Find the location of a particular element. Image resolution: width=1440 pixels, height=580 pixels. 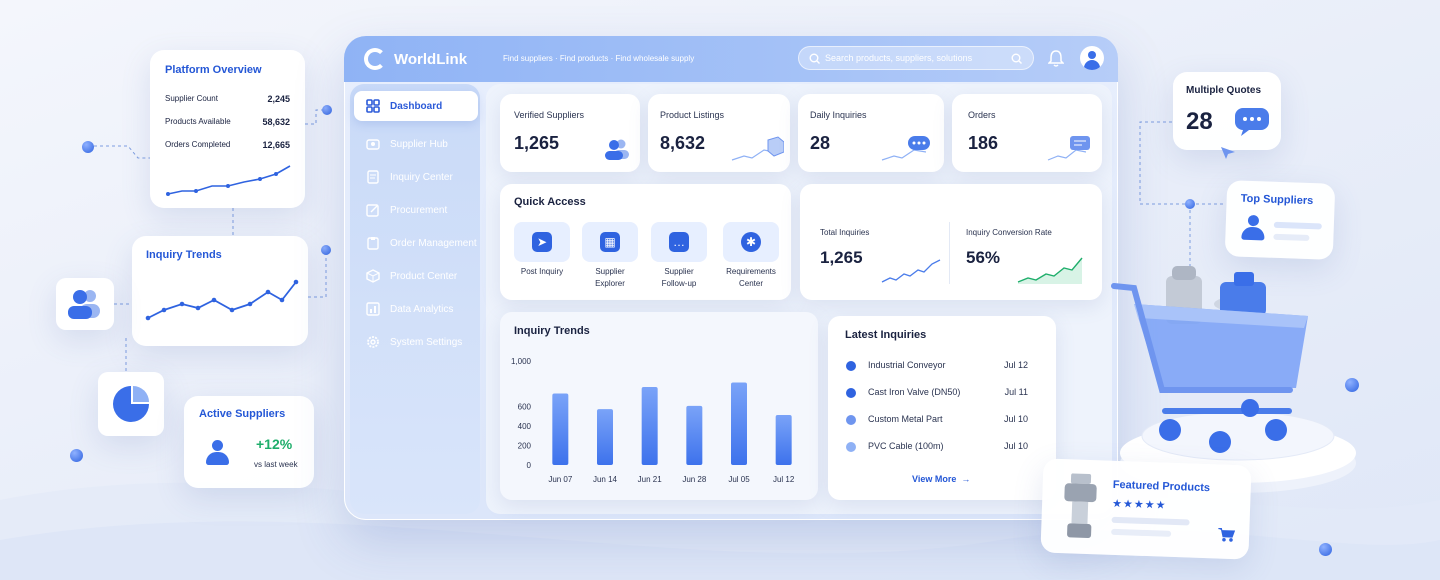

overview-row-value: 12,665 is located at coordinates (276, 145).